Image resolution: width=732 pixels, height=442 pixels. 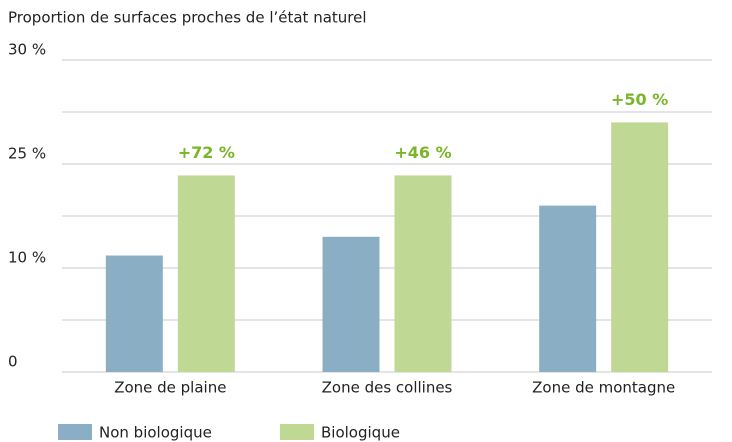 What do you see at coordinates (422, 152) in the screenshot?
I see `annotation: +46 %` at bounding box center [422, 152].